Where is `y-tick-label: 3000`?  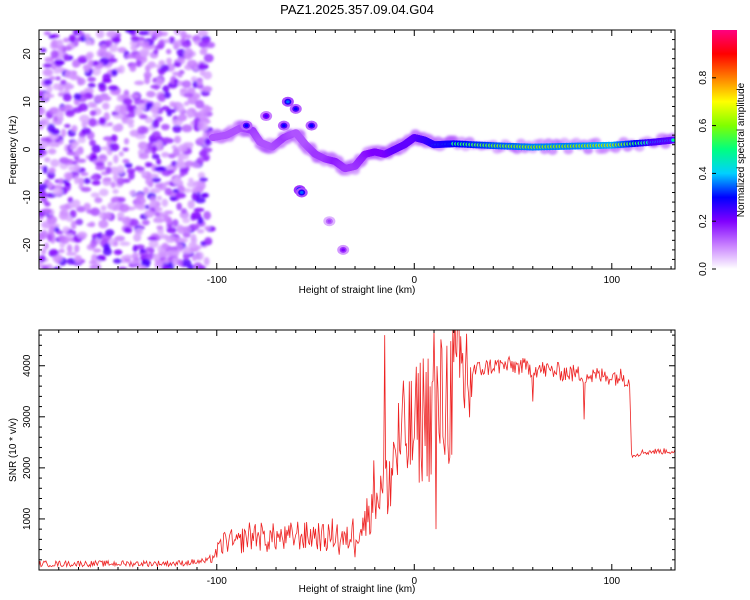 y-tick-label: 3000 is located at coordinates (27, 416).